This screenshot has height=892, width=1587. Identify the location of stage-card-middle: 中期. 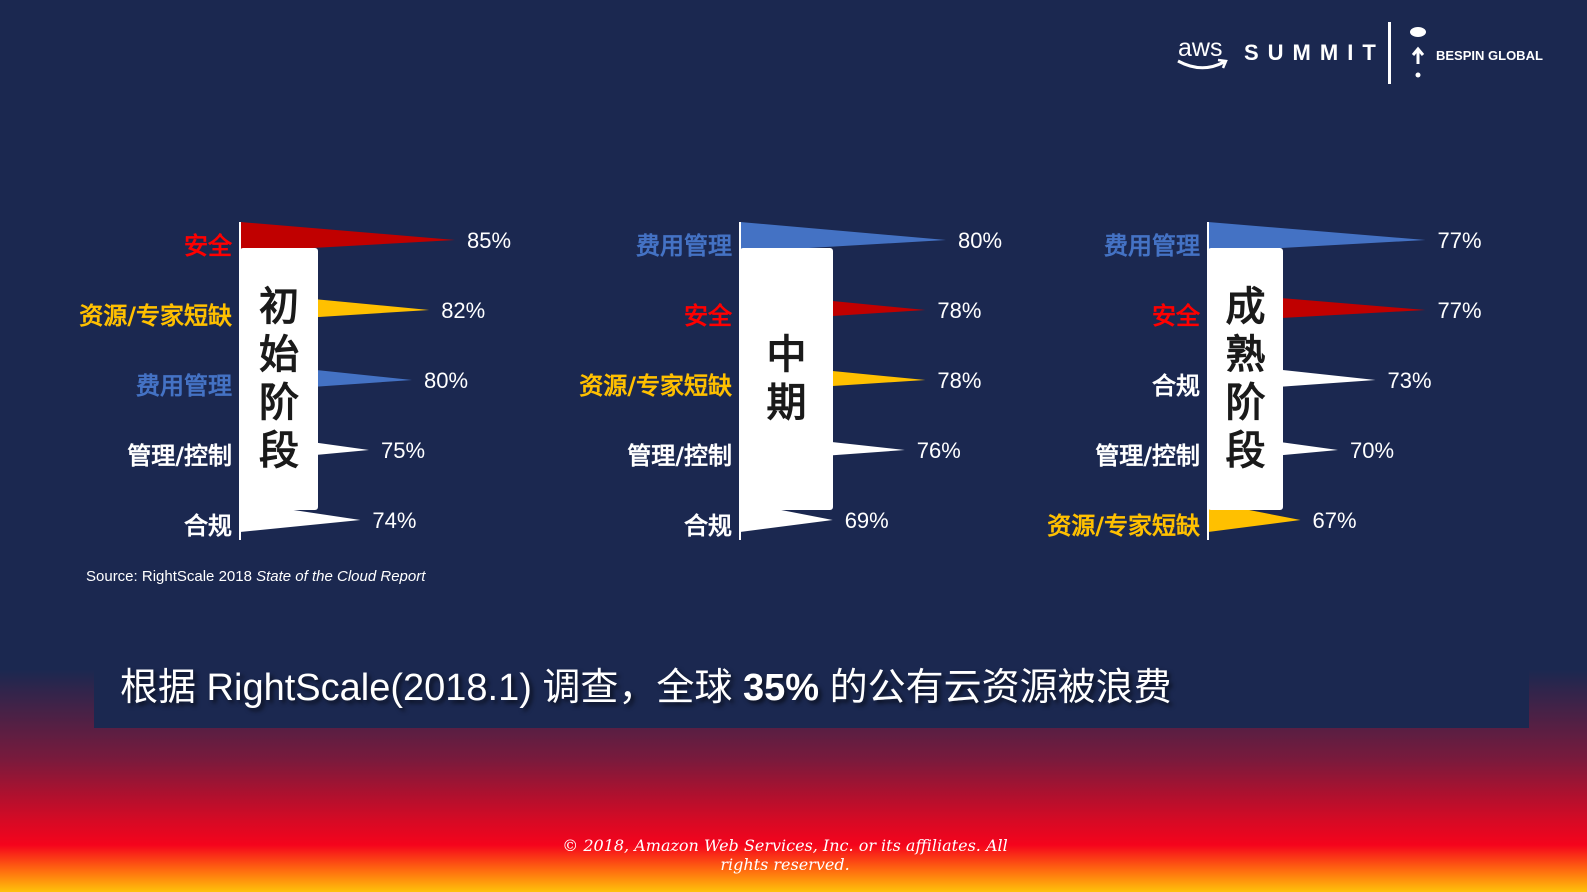
(786, 379).